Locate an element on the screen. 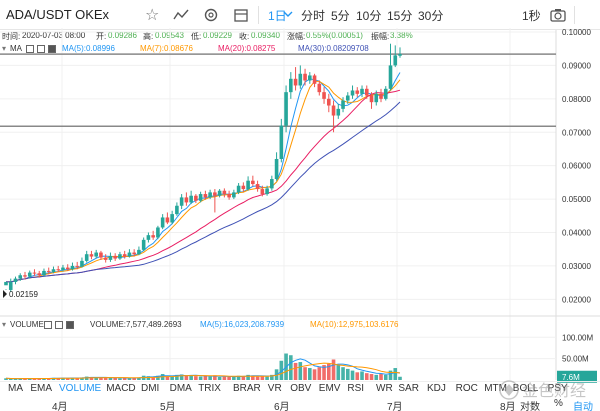 The image size is (600, 411). symbol-title: ADA/USDT OKEx is located at coordinates (58, 14).